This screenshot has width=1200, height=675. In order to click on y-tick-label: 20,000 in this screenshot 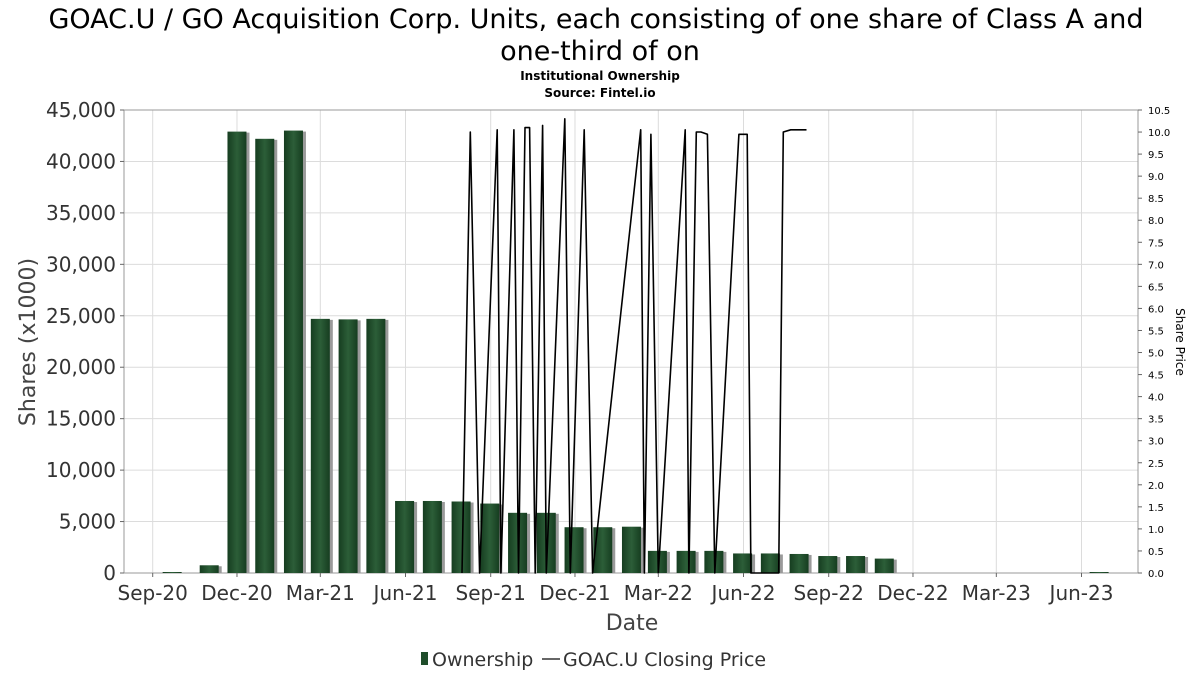, I will do `click(81, 367)`.